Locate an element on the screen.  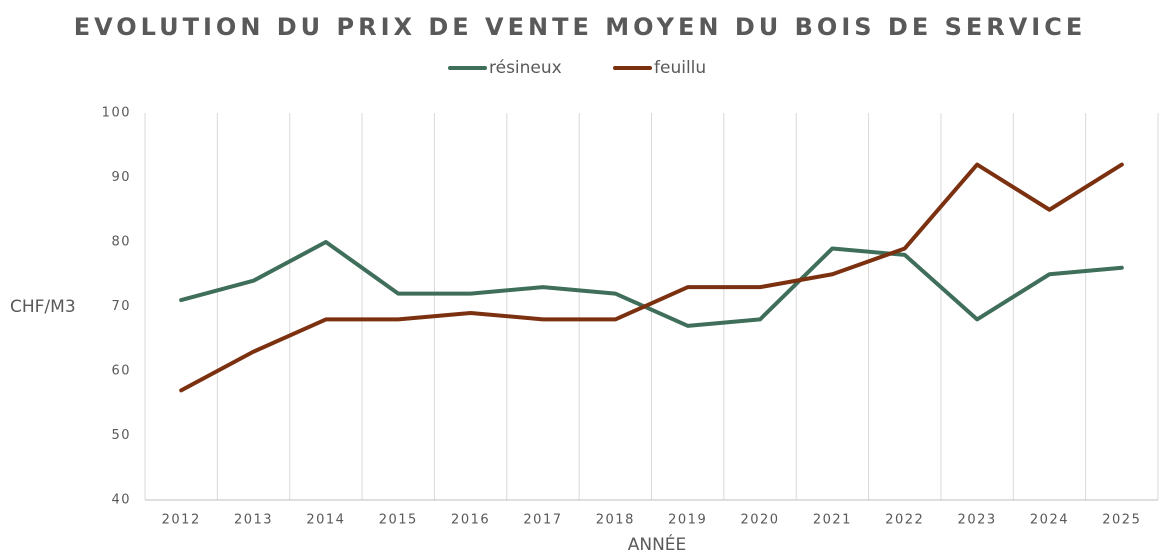
x-tick-label: 2016 is located at coordinates (470, 520).